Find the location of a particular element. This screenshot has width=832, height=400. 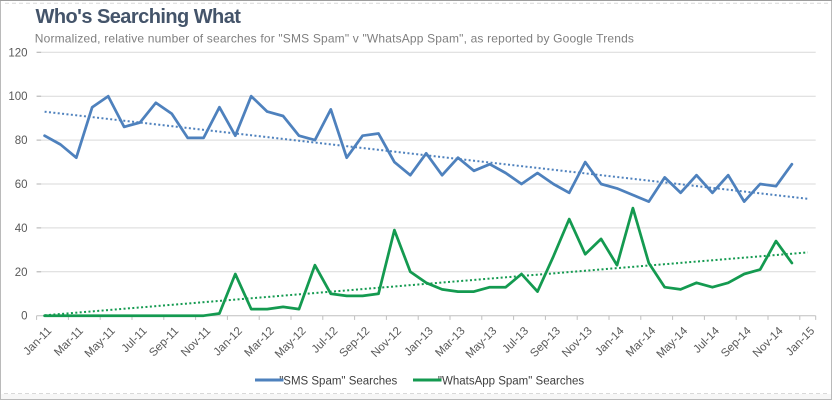

svg-text: 120 is located at coordinates (17, 53).